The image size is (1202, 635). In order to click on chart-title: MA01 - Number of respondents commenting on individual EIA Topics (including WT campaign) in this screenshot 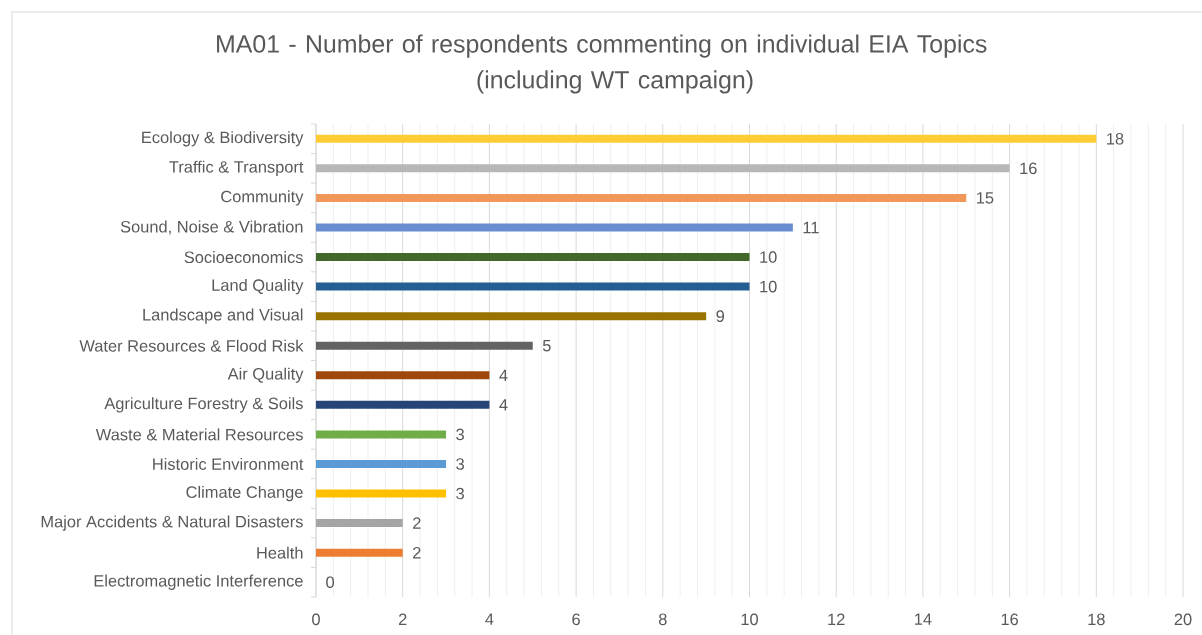, I will do `click(602, 64)`.